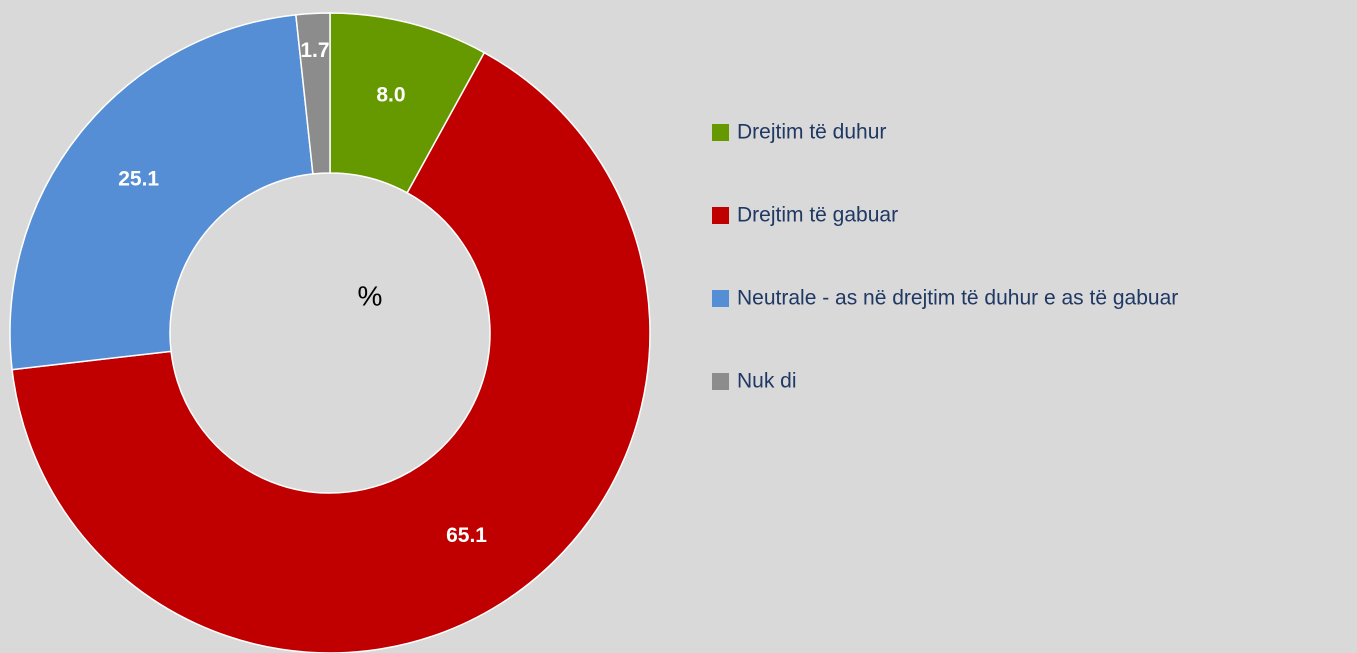 This screenshot has height=653, width=1357. What do you see at coordinates (390, 94) in the screenshot?
I see `value-label: 8.0` at bounding box center [390, 94].